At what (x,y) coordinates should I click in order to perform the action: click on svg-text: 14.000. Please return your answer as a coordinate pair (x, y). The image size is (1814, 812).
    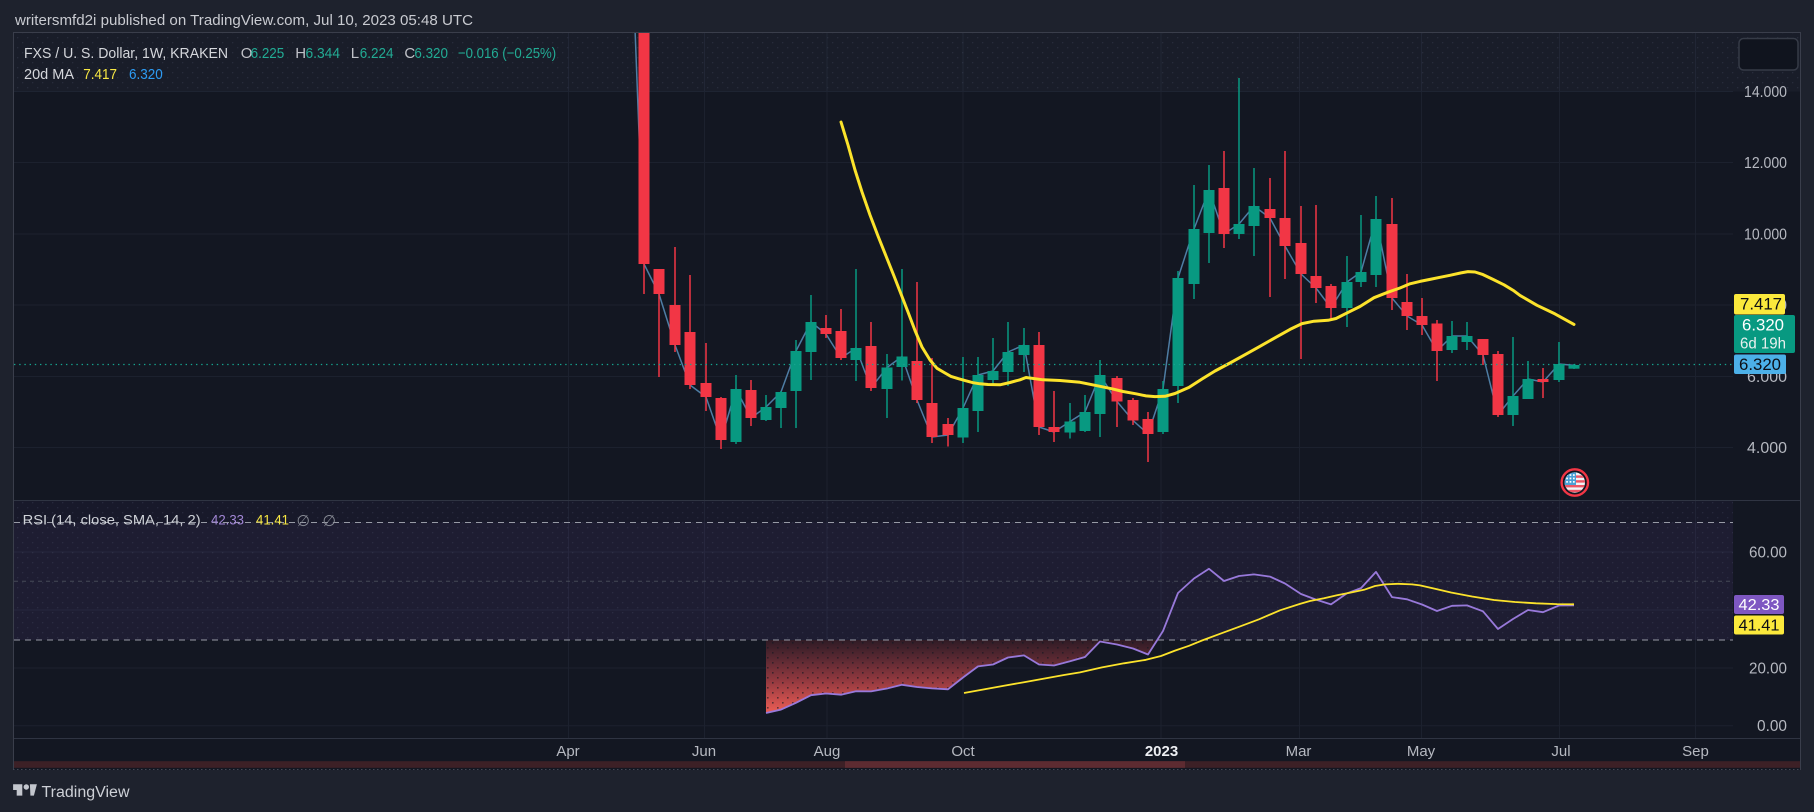
    Looking at the image, I should click on (1765, 92).